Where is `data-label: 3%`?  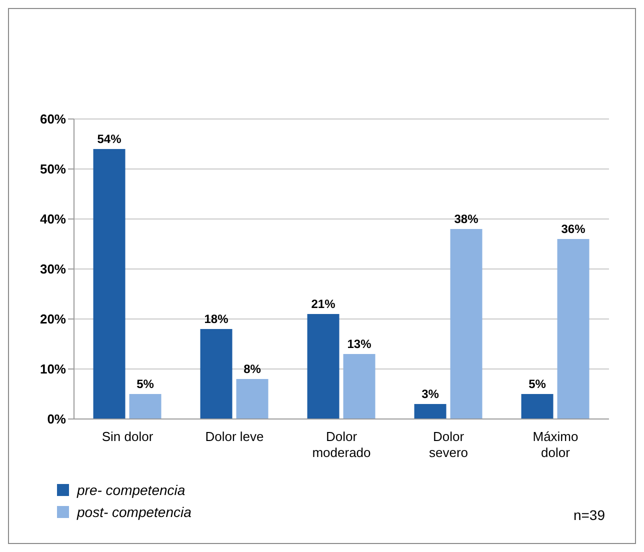
data-label: 3% is located at coordinates (431, 394).